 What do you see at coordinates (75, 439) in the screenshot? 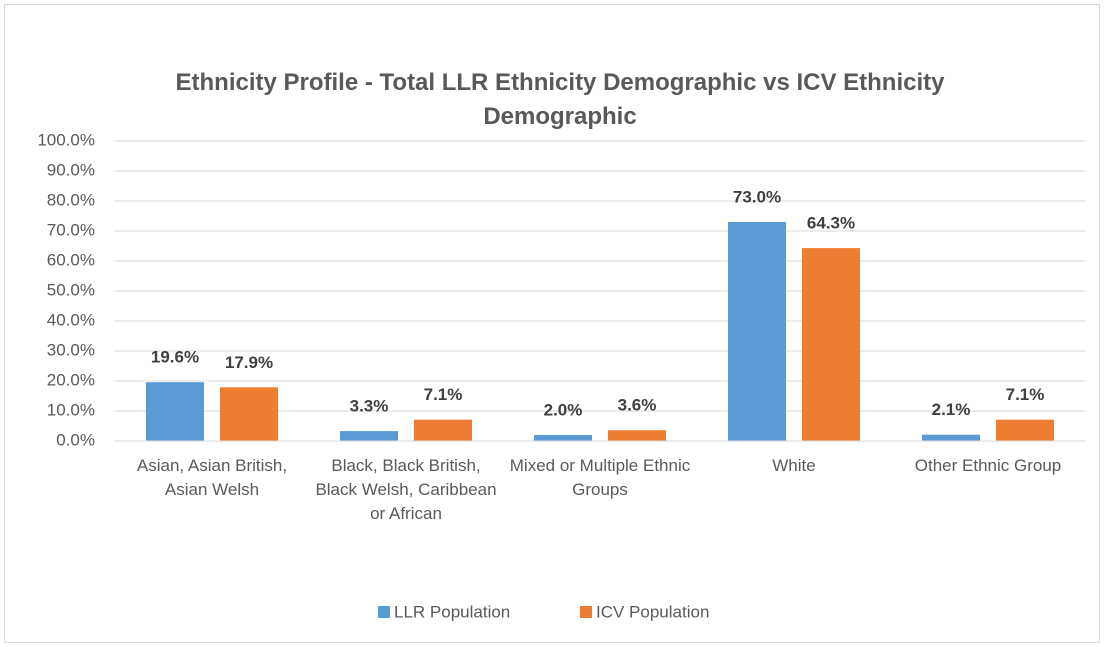
I see `y-tick-label: 0.0%` at bounding box center [75, 439].